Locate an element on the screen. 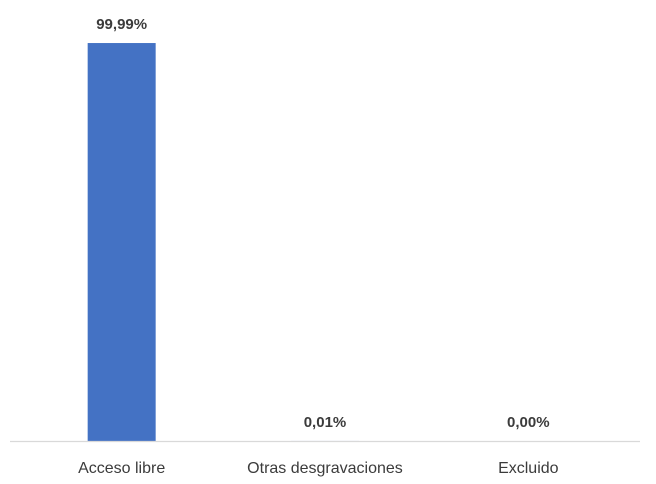 Image resolution: width=656 pixels, height=484 pixels. x-tick-label-1: Otras desgravaciones is located at coordinates (325, 468).